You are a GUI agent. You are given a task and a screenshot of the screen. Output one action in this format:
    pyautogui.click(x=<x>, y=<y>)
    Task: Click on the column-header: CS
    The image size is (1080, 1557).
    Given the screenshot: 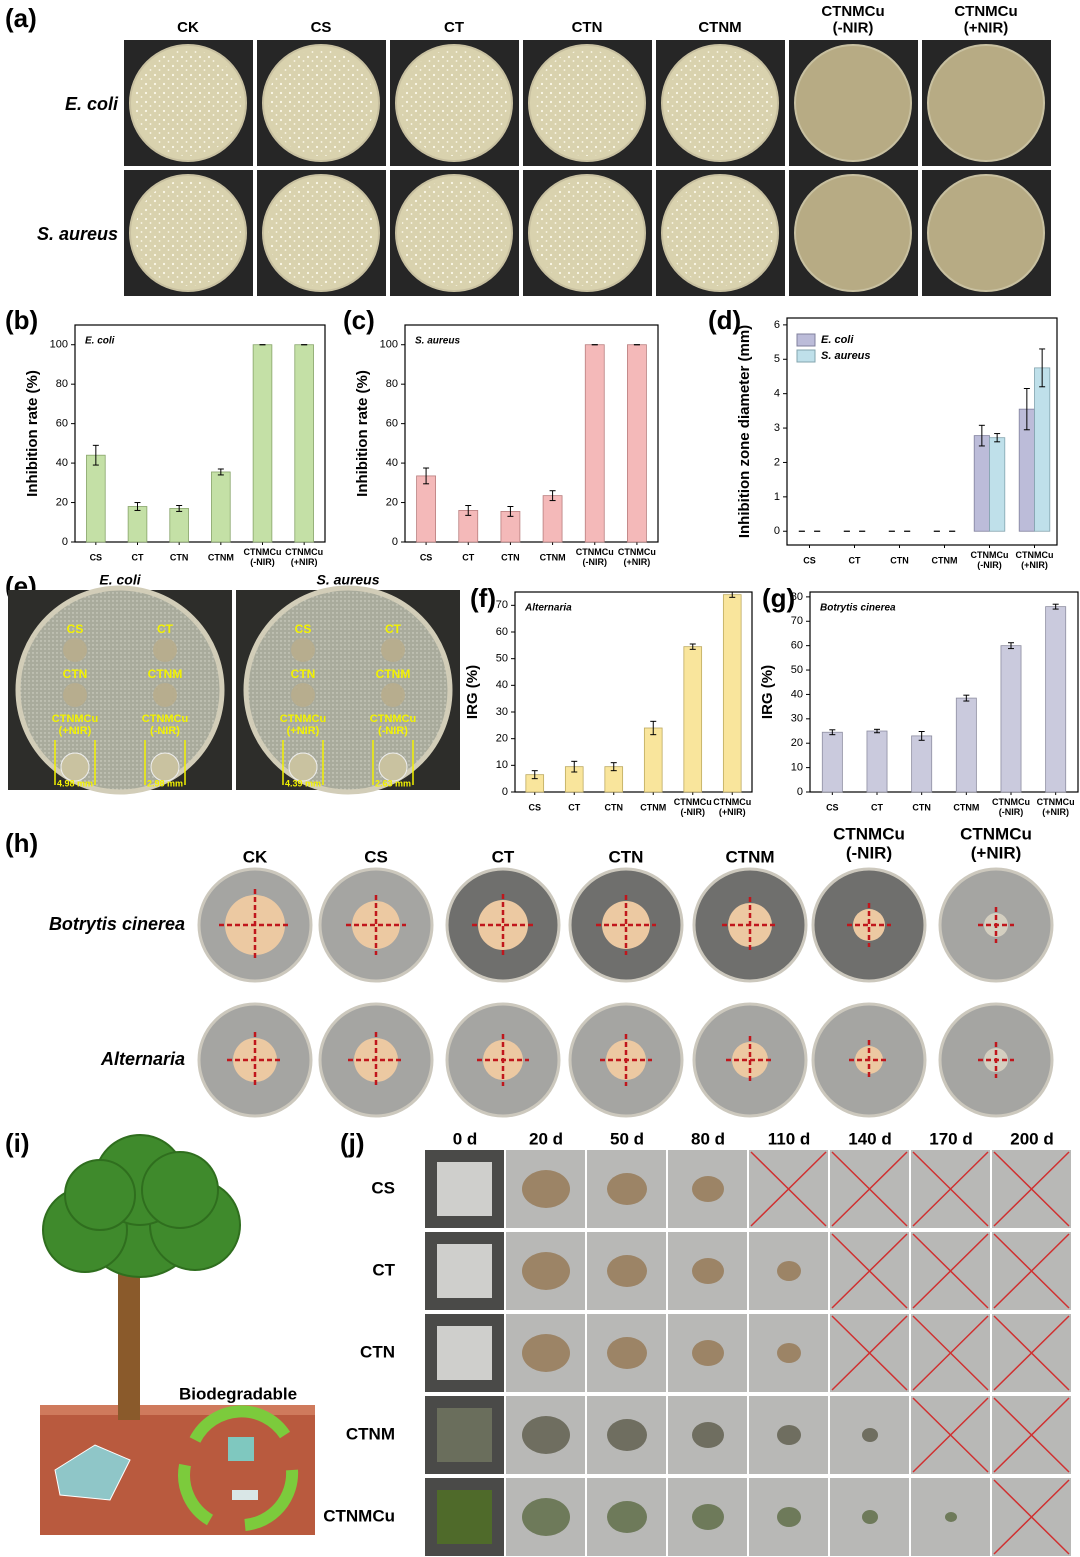 What is the action you would take?
    pyautogui.click(x=376, y=856)
    